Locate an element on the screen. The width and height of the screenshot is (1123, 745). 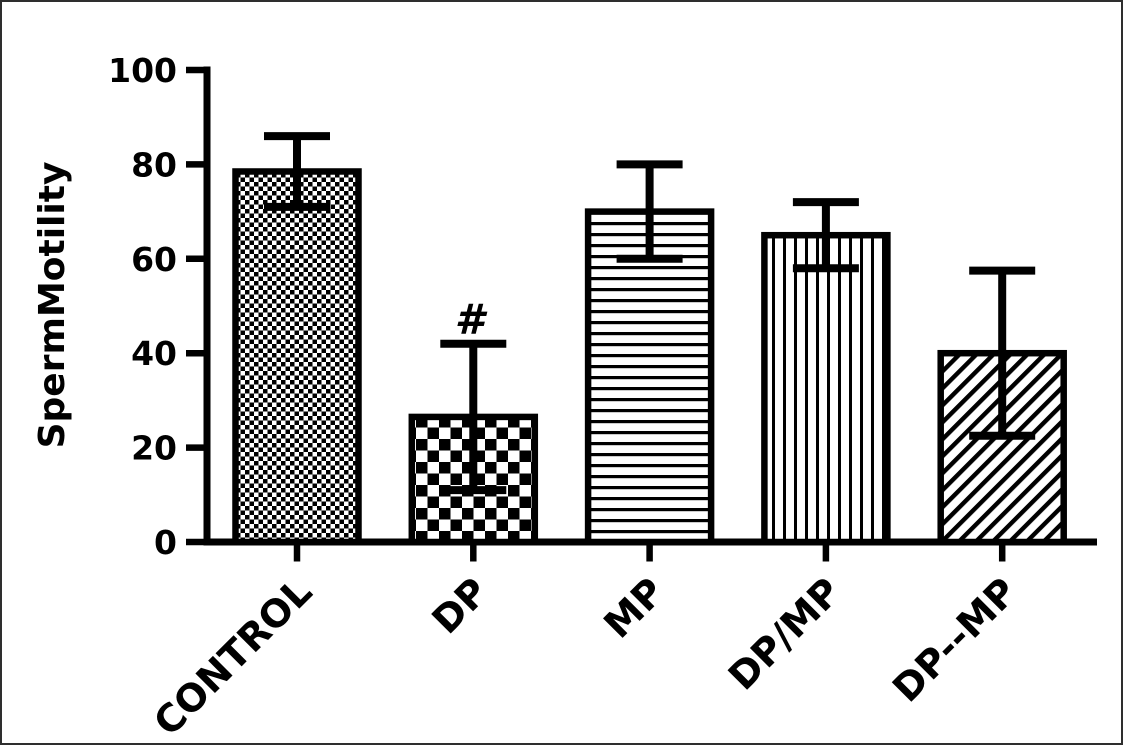
y-tick-label-60: 60 is located at coordinates (154, 259).